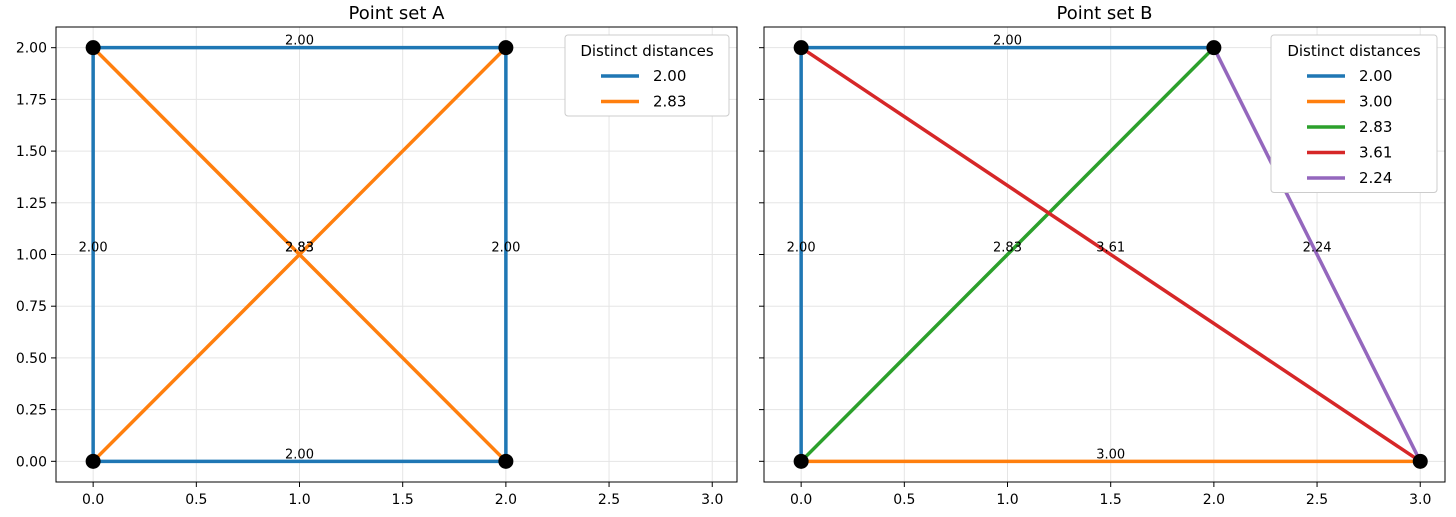 This screenshot has width=1456, height=517. What do you see at coordinates (1375, 102) in the screenshot?
I see `legend-entry-label: 3.00` at bounding box center [1375, 102].